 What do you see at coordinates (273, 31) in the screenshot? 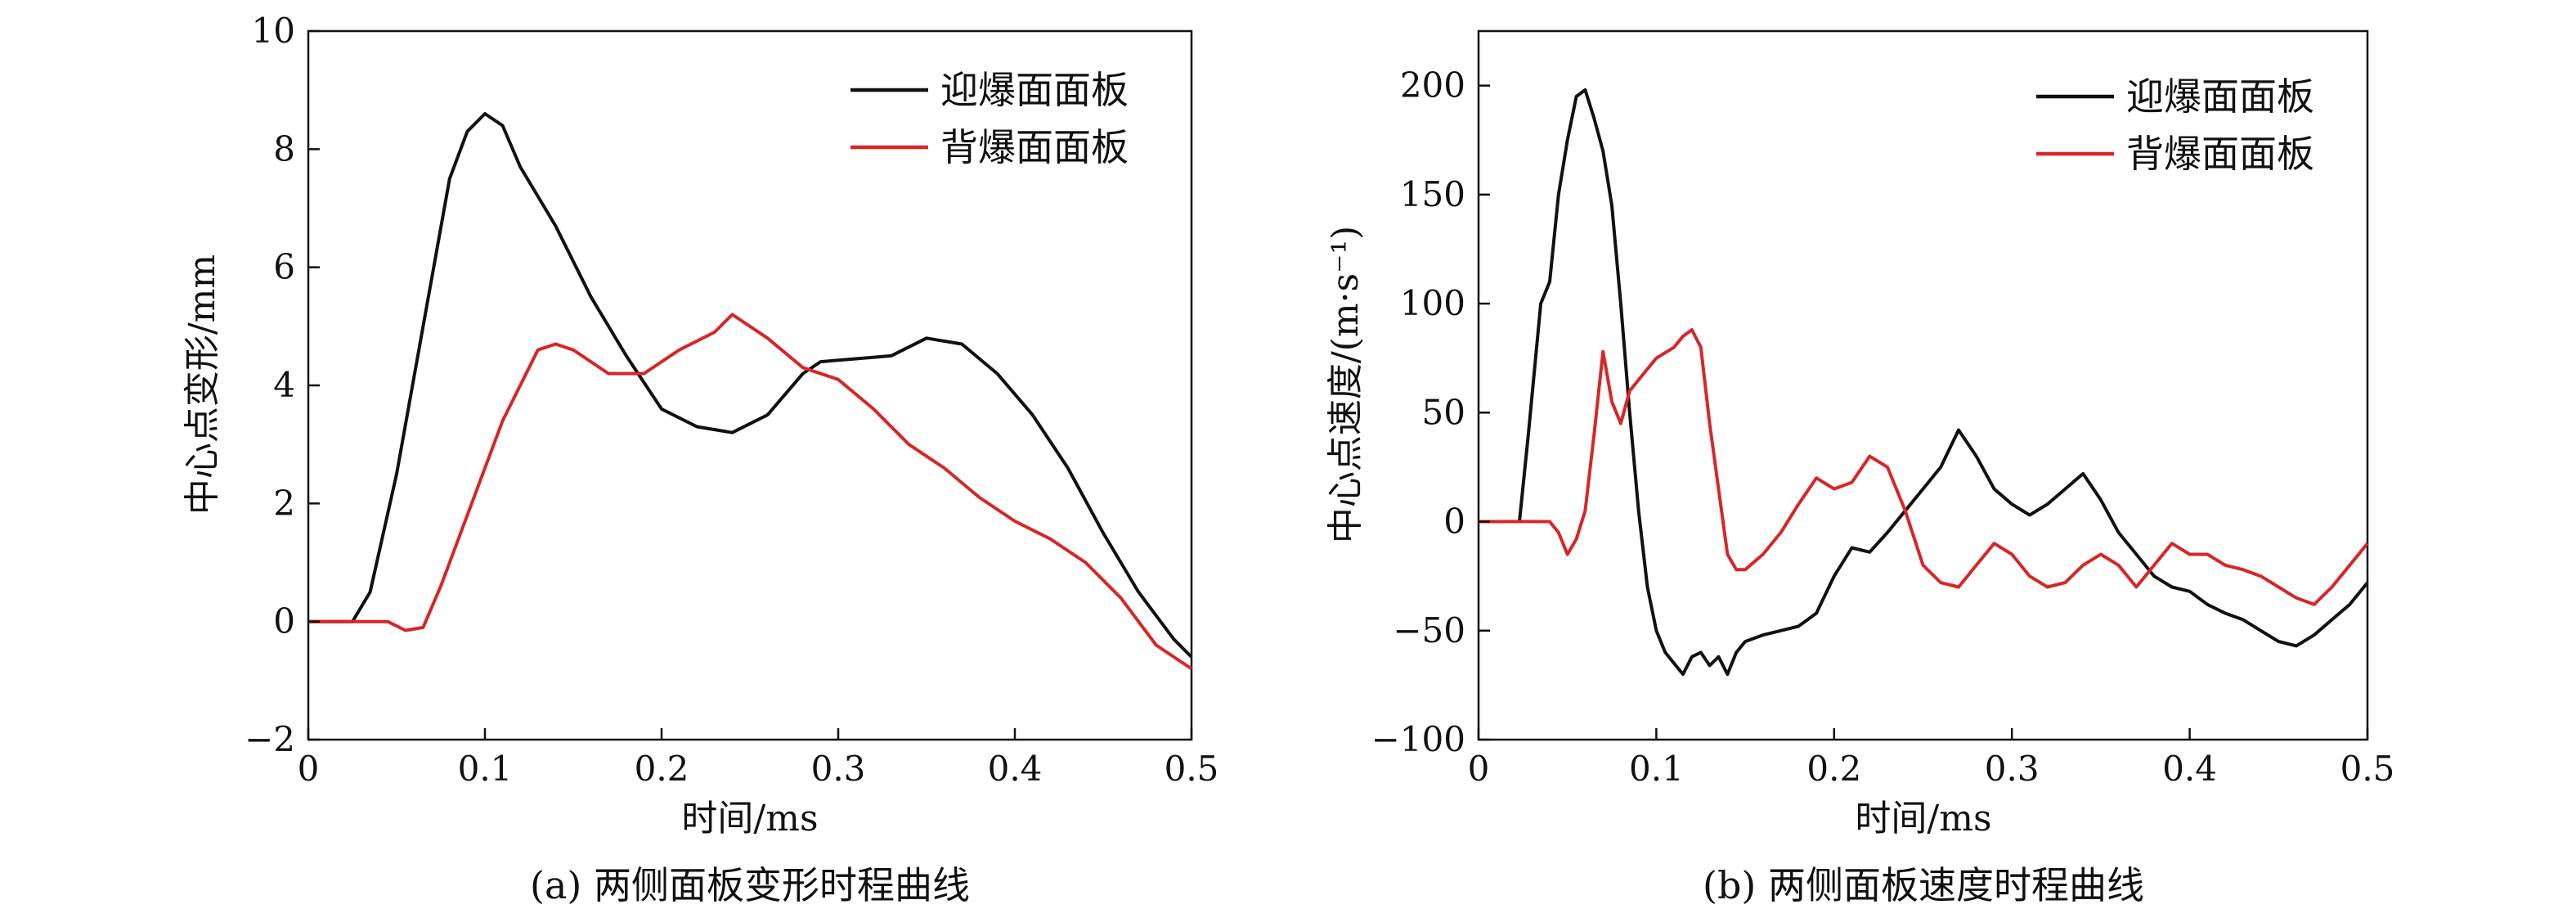
I see `y-tick-label: 10` at bounding box center [273, 31].